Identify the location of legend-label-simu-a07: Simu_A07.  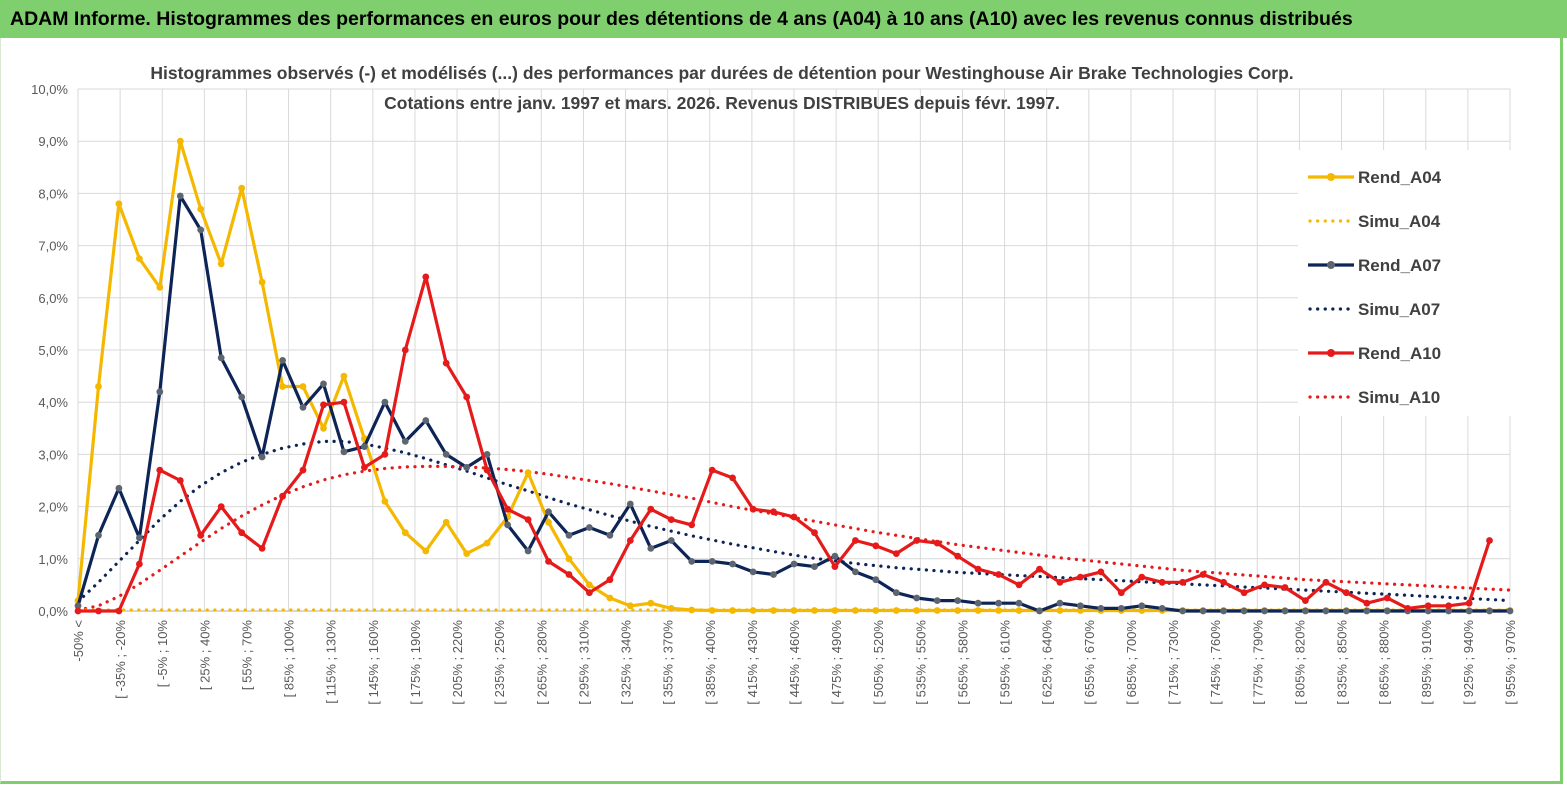
(1399, 309).